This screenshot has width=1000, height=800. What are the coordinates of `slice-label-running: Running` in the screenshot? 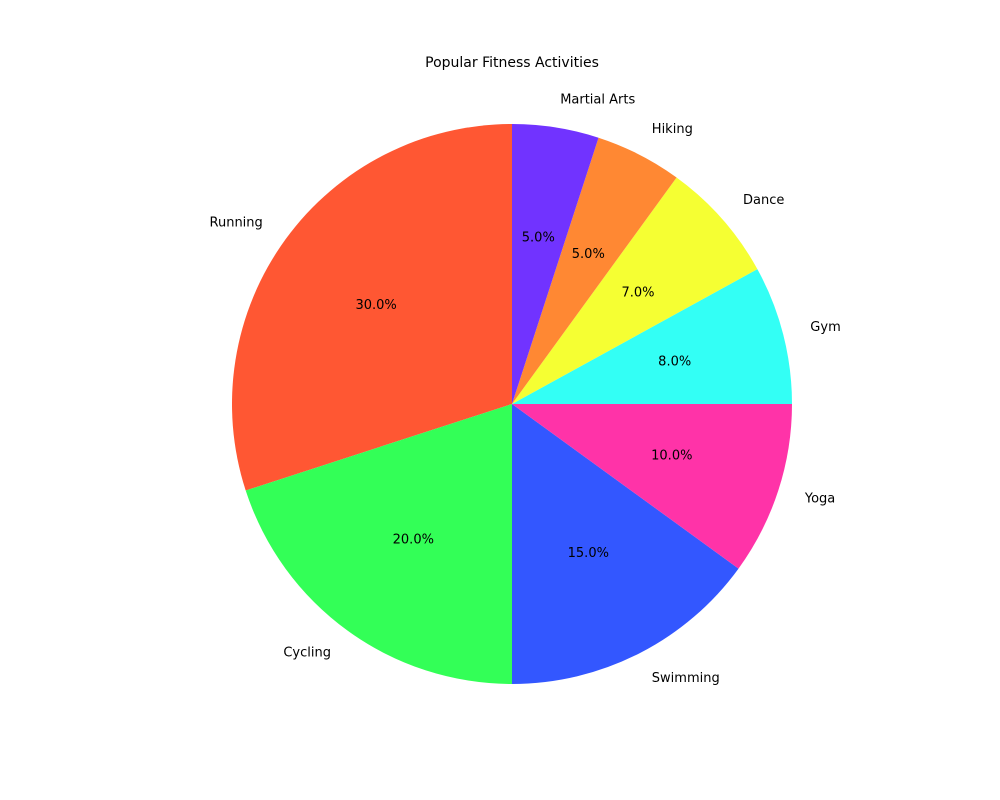 It's located at (236, 223).